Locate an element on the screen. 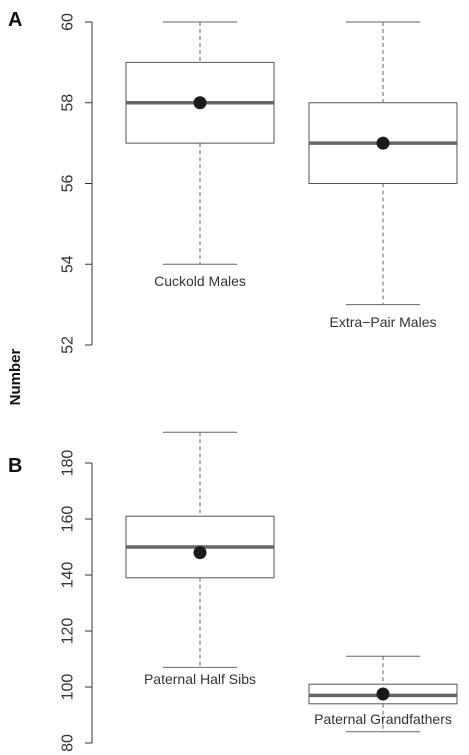 The width and height of the screenshot is (469, 755). y-tick-label: 58 is located at coordinates (68, 103).